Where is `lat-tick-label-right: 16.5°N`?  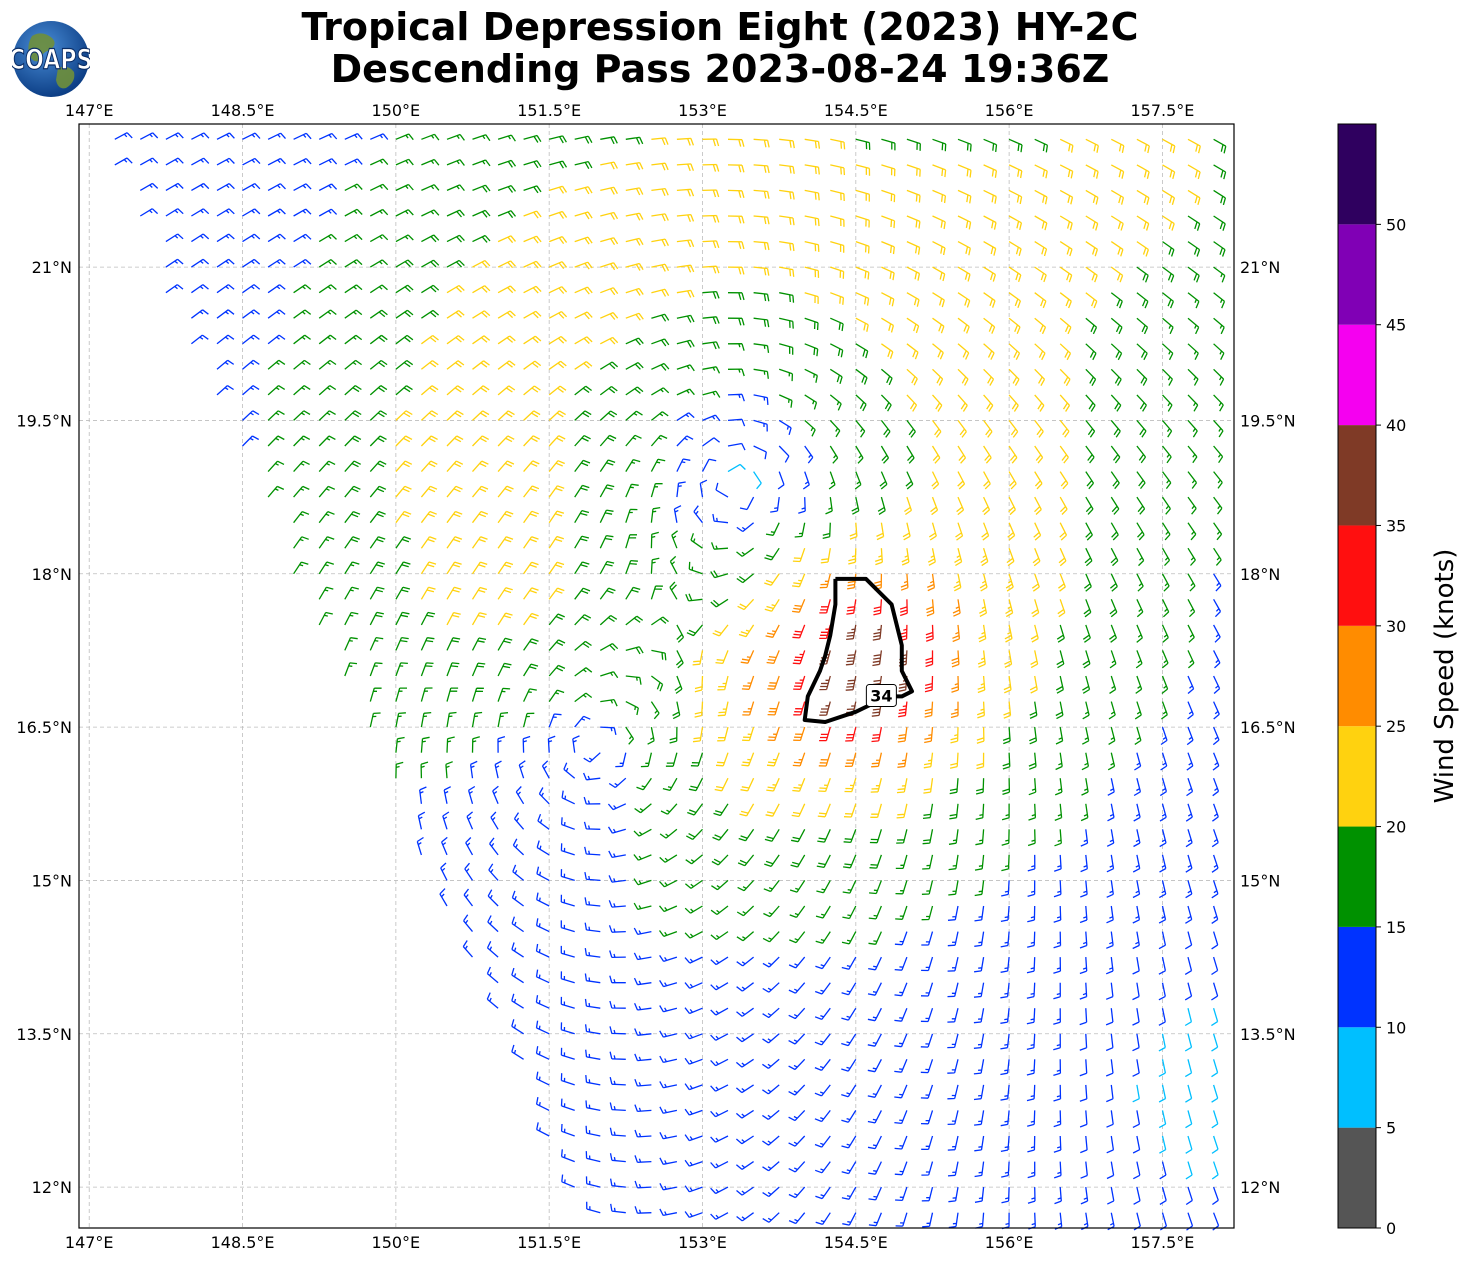
lat-tick-label-right: 16.5°N is located at coordinates (1268, 727).